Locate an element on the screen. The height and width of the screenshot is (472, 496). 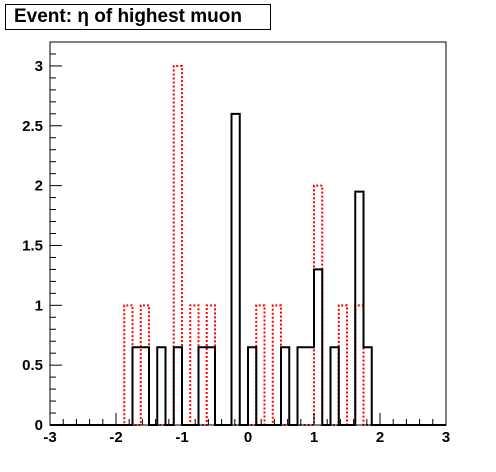
y-axis-ticks: 0 0.5 1 1.5 2 2.5 3 is located at coordinates (42, 237).